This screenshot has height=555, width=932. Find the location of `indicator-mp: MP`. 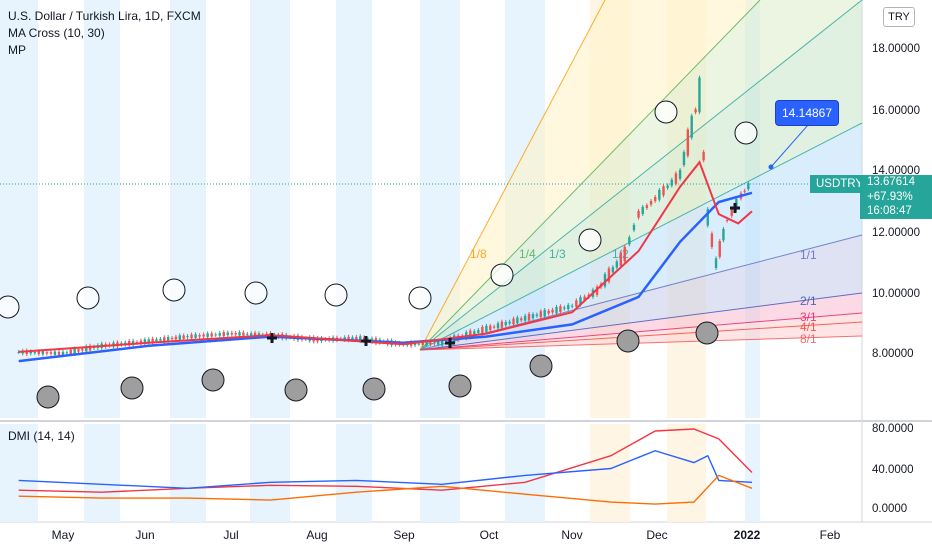

indicator-mp: MP is located at coordinates (17, 50).